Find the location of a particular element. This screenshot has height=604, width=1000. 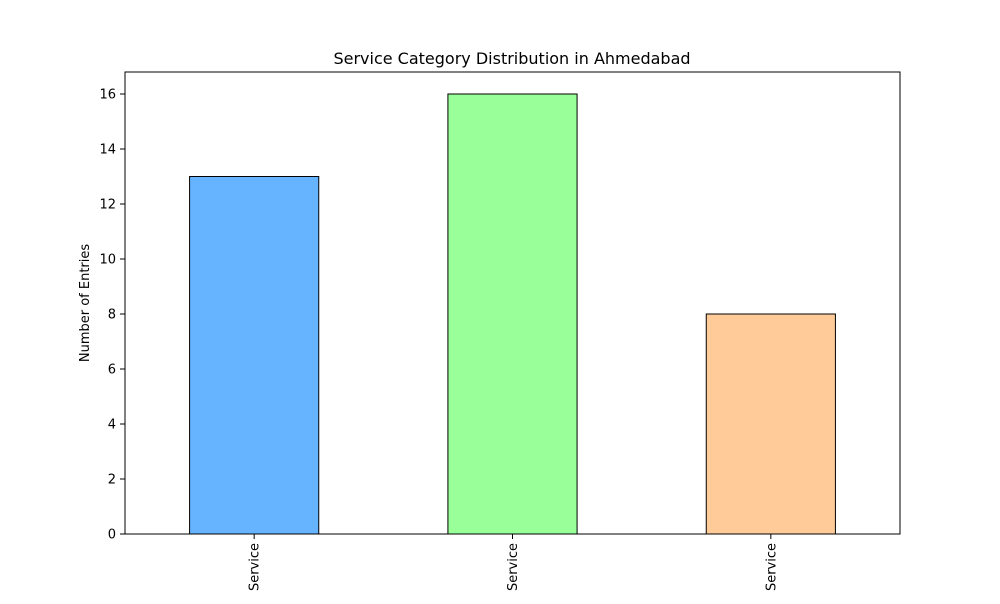

y-axis-label: Number of Entries is located at coordinates (85, 303).